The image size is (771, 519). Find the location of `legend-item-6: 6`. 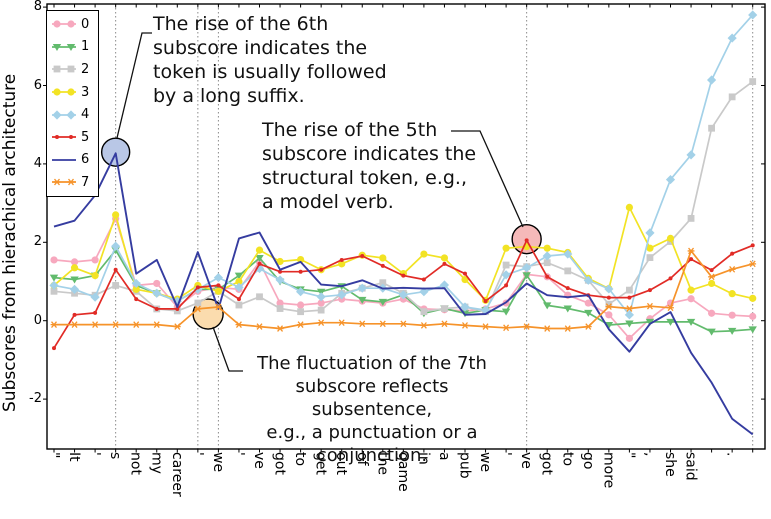

legend-item-6: 6 is located at coordinates (74, 160).